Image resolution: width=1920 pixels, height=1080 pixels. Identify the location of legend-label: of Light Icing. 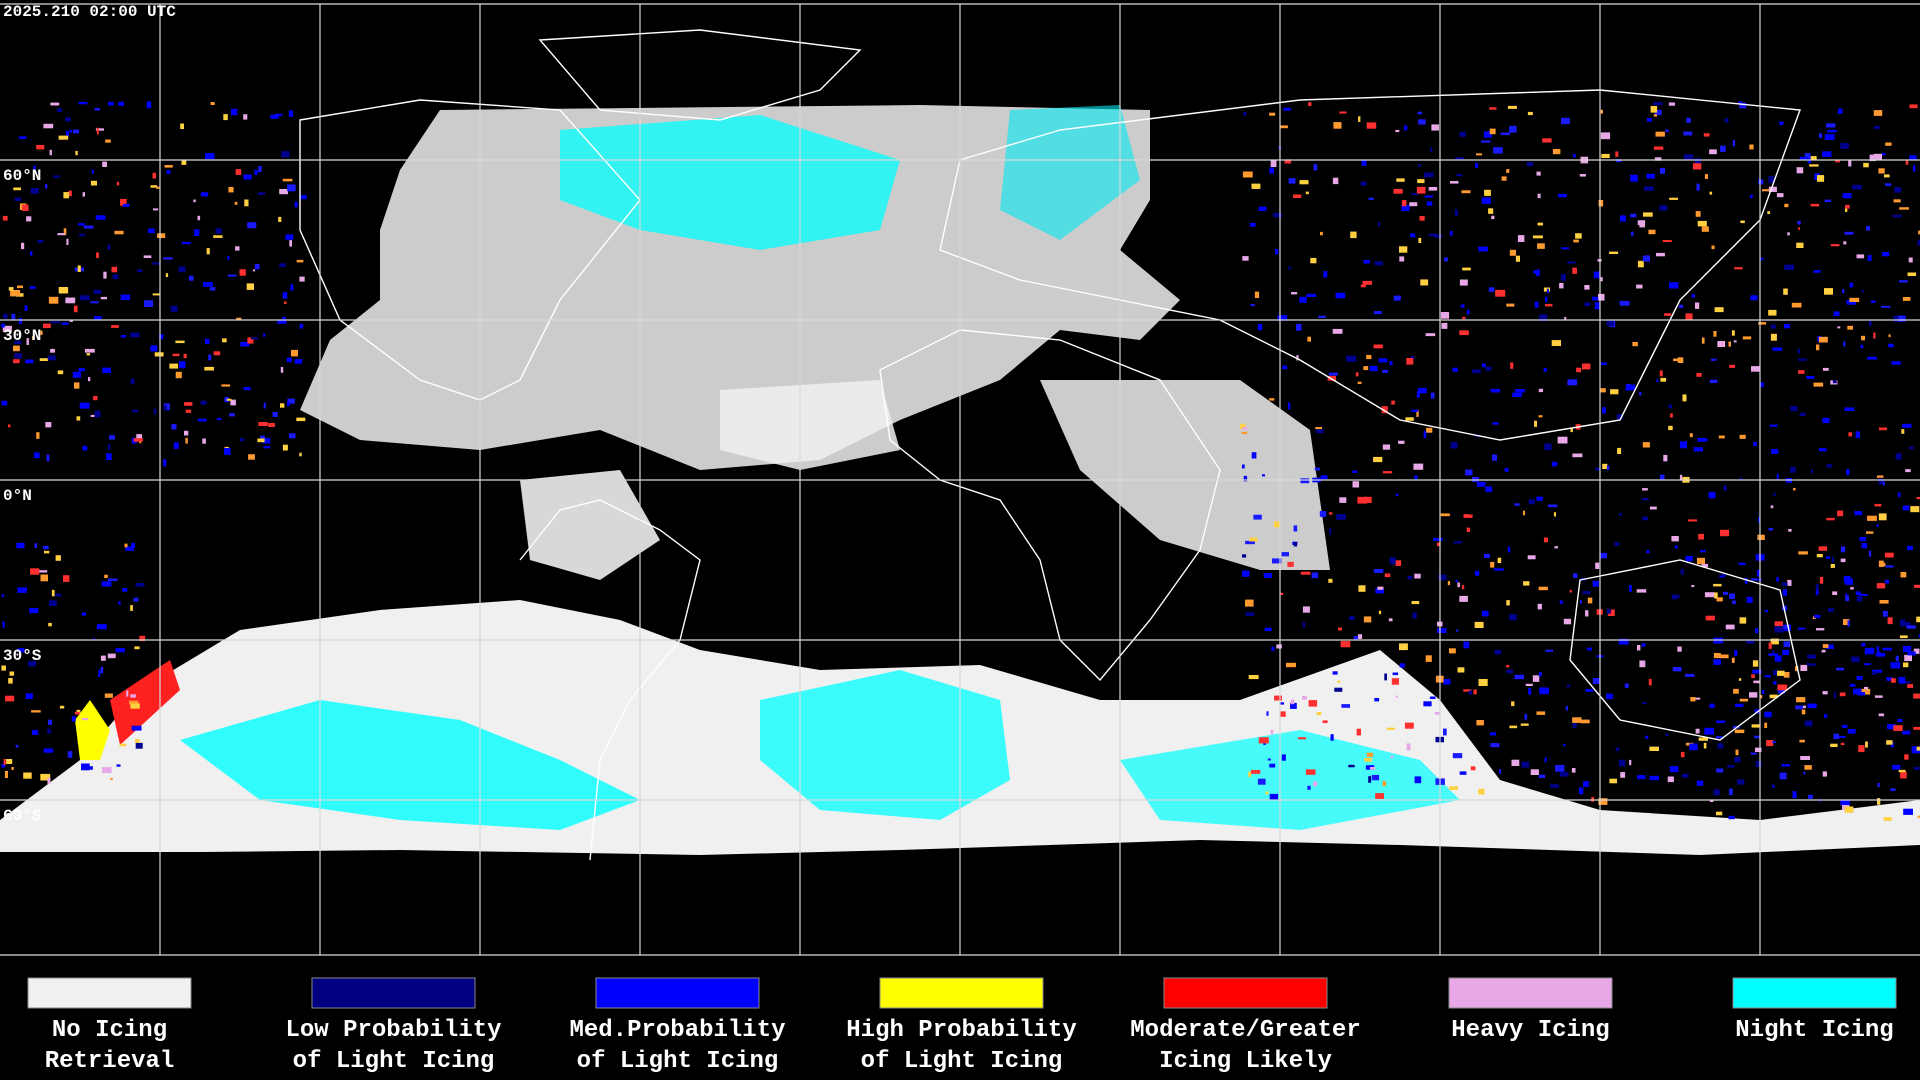
(962, 1061).